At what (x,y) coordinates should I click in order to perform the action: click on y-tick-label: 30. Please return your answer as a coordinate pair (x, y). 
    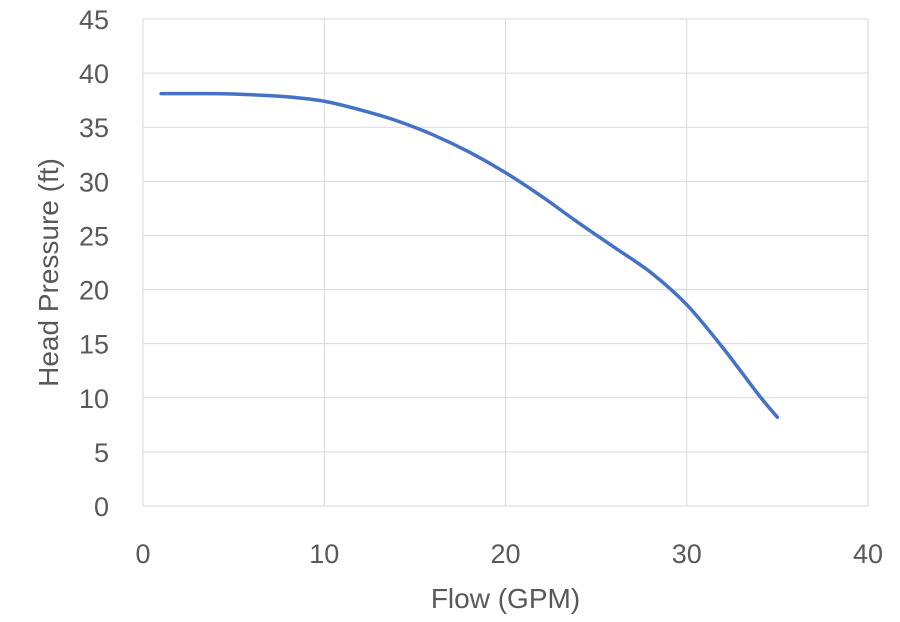
    Looking at the image, I should click on (94, 182).